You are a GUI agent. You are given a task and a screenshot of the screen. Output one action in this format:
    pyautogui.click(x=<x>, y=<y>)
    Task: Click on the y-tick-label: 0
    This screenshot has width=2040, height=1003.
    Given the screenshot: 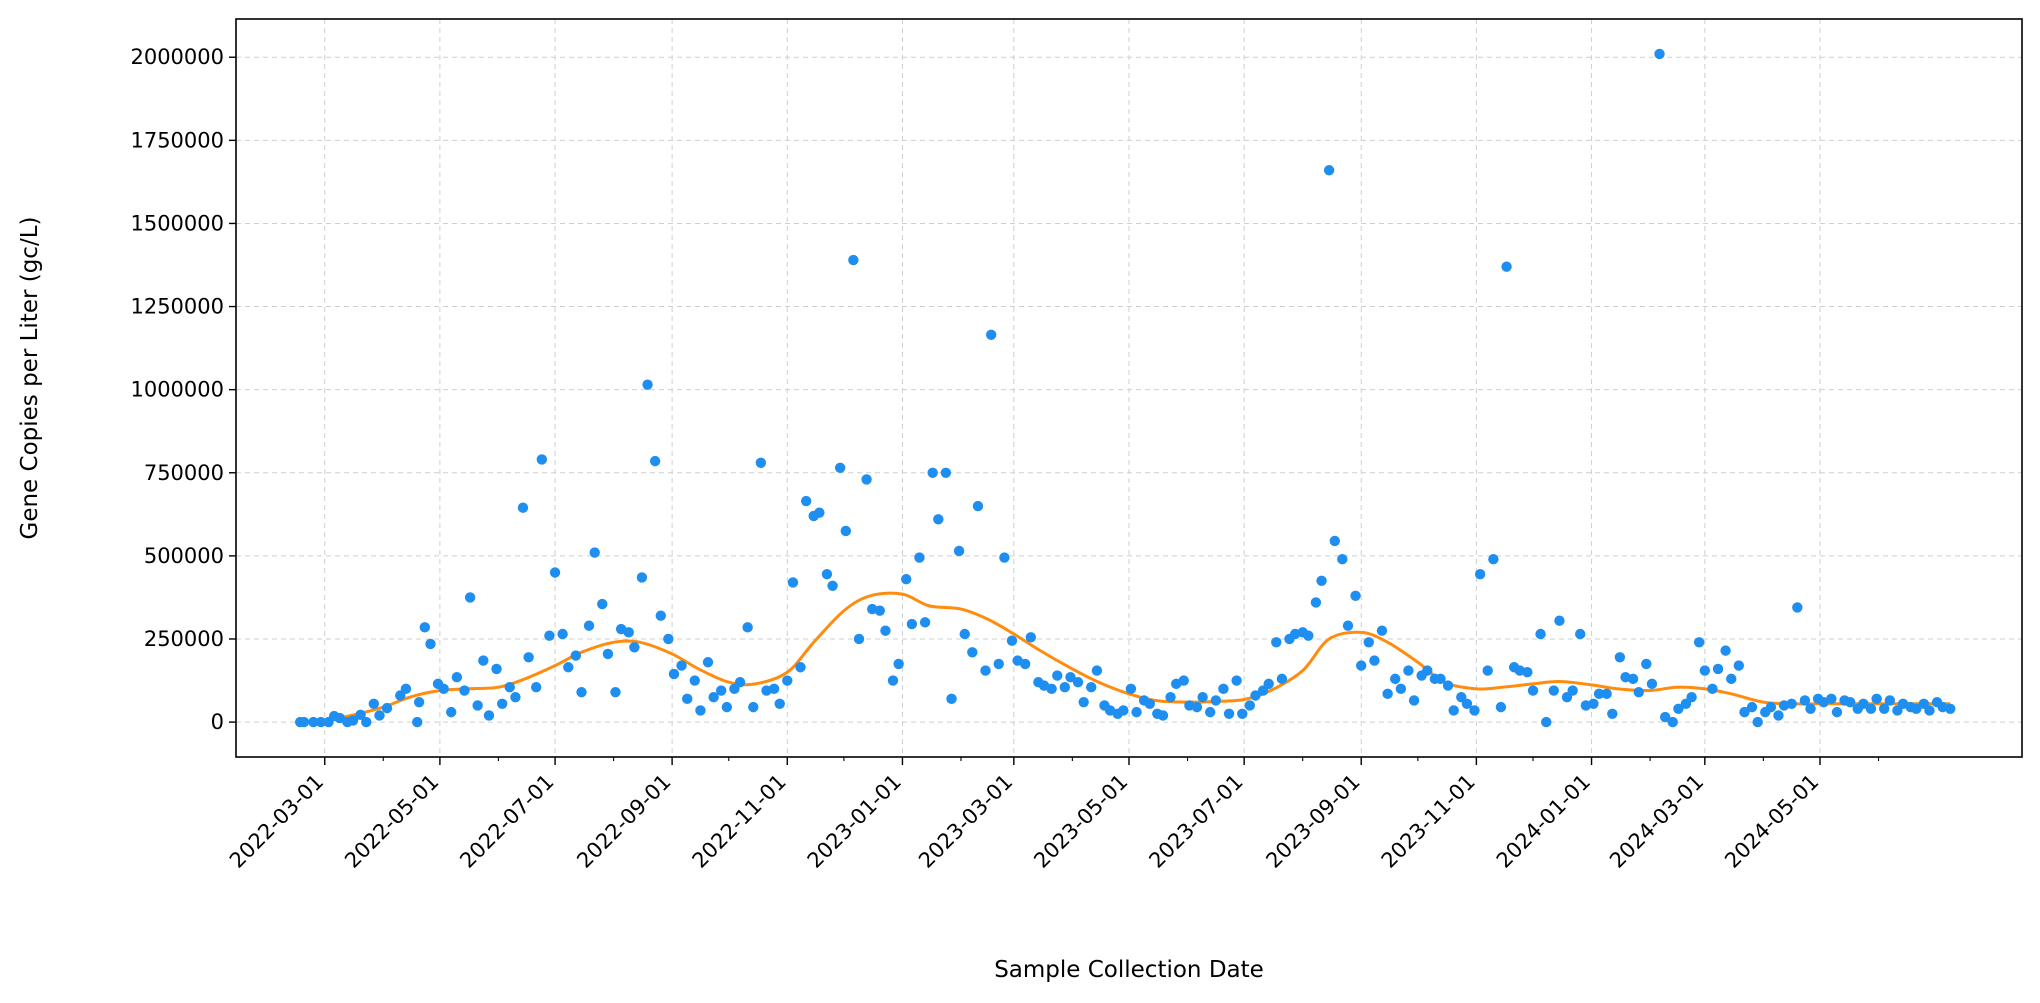 What is the action you would take?
    pyautogui.click(x=217, y=722)
    